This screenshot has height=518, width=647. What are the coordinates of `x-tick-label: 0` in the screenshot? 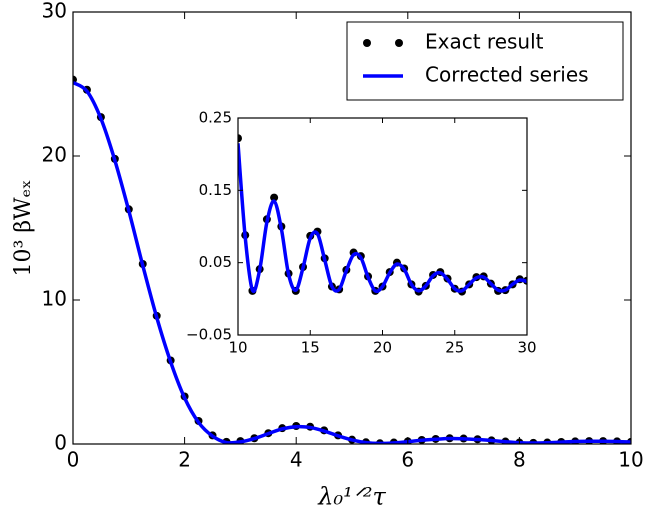 It's located at (73, 460).